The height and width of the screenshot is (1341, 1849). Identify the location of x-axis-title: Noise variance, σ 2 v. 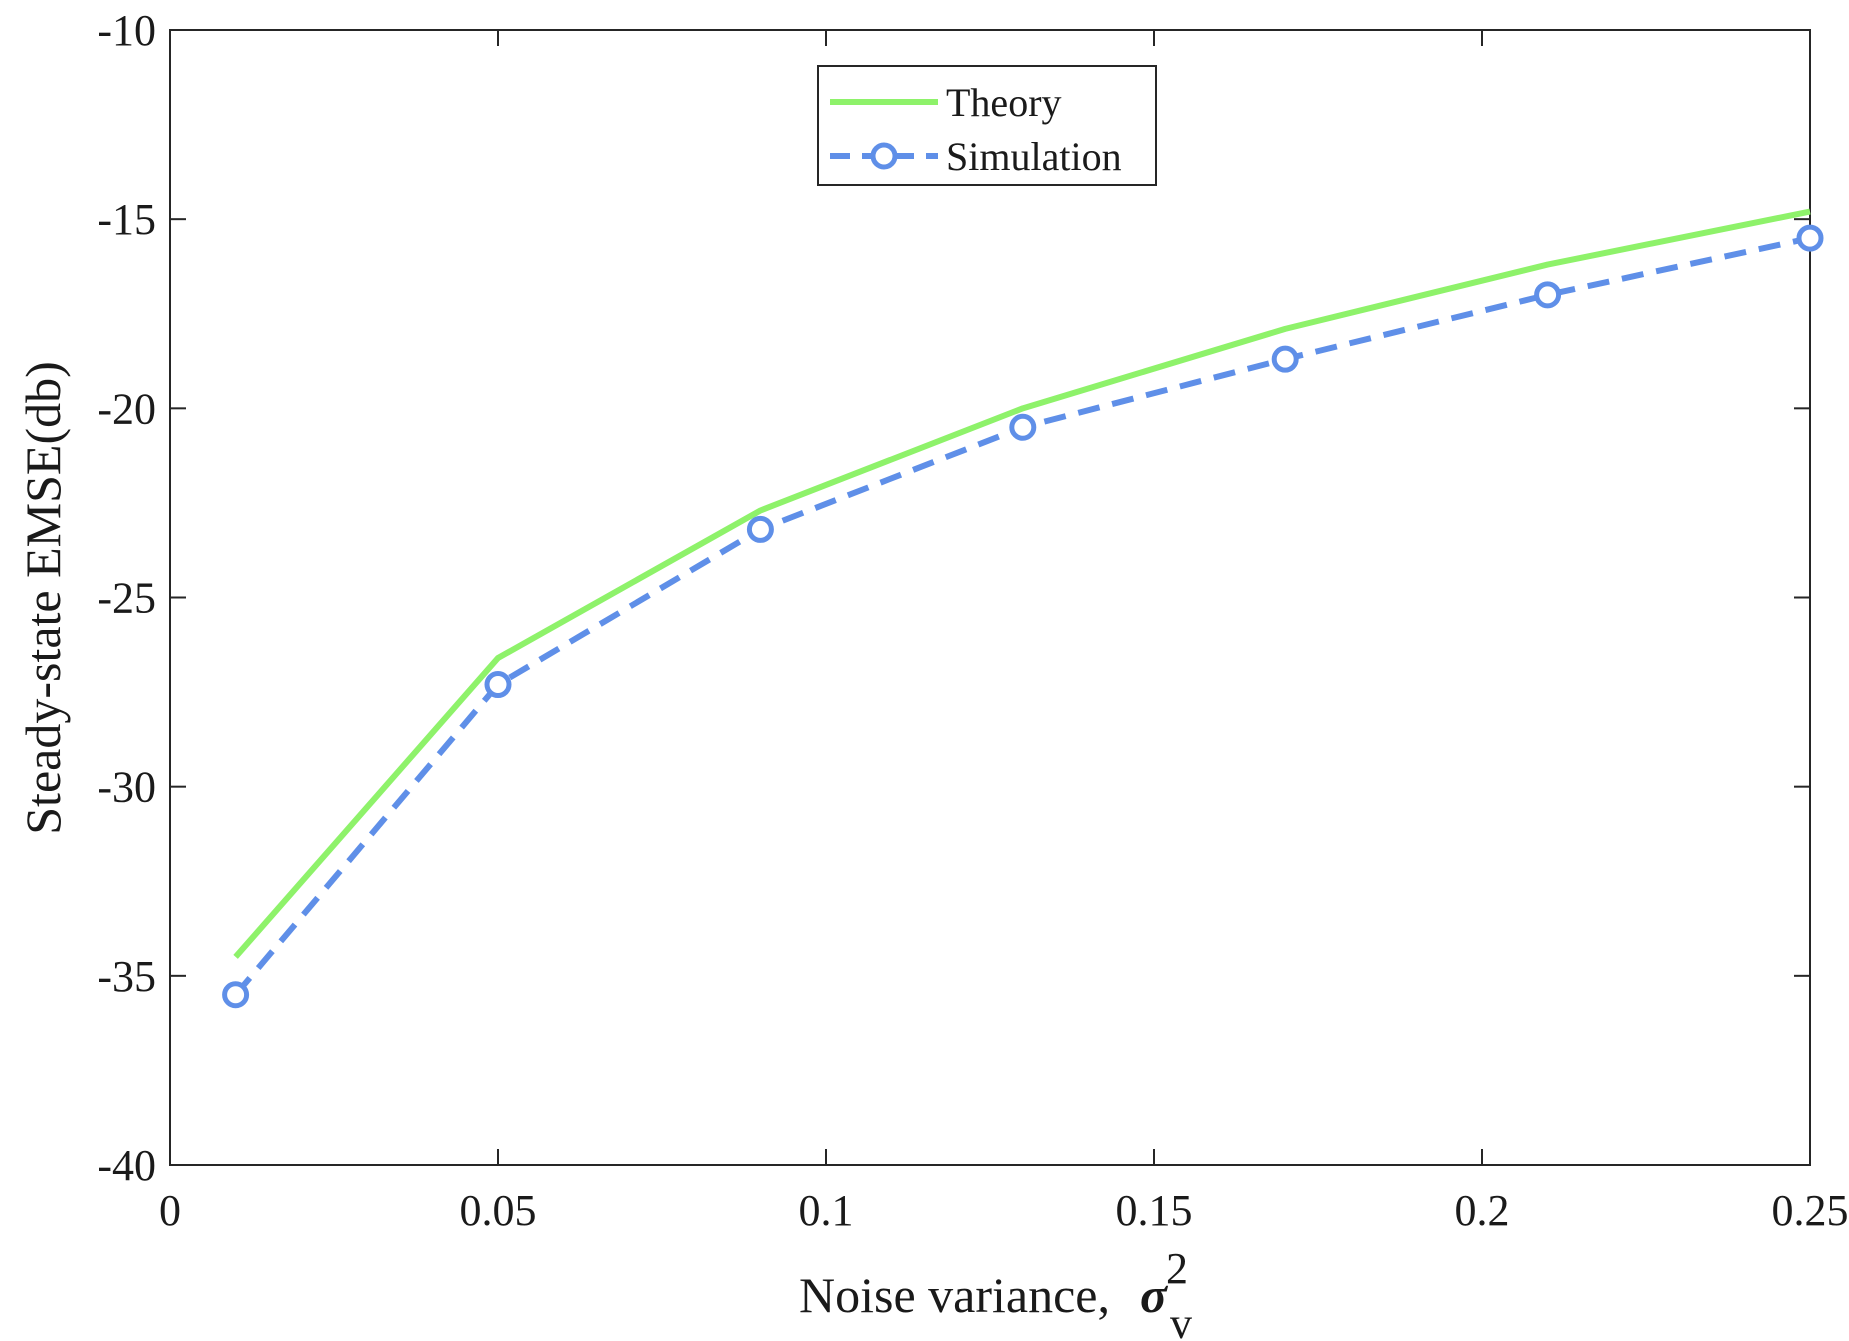
(995, 1292).